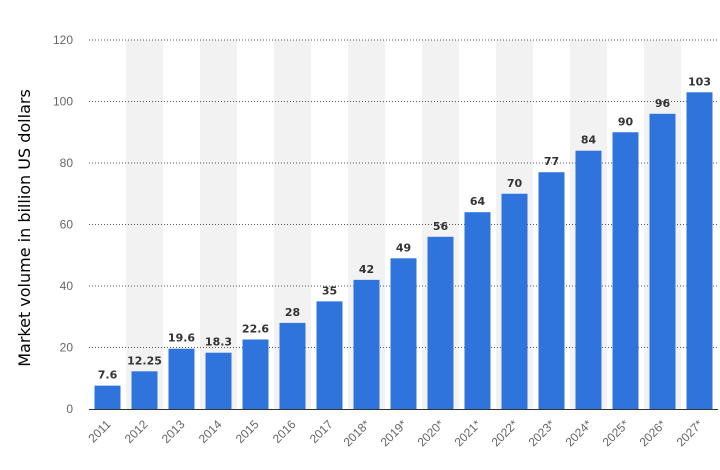 Image resolution: width=720 pixels, height=470 pixels. Describe the element at coordinates (321, 431) in the screenshot. I see `x-tick-label: 2017` at that location.